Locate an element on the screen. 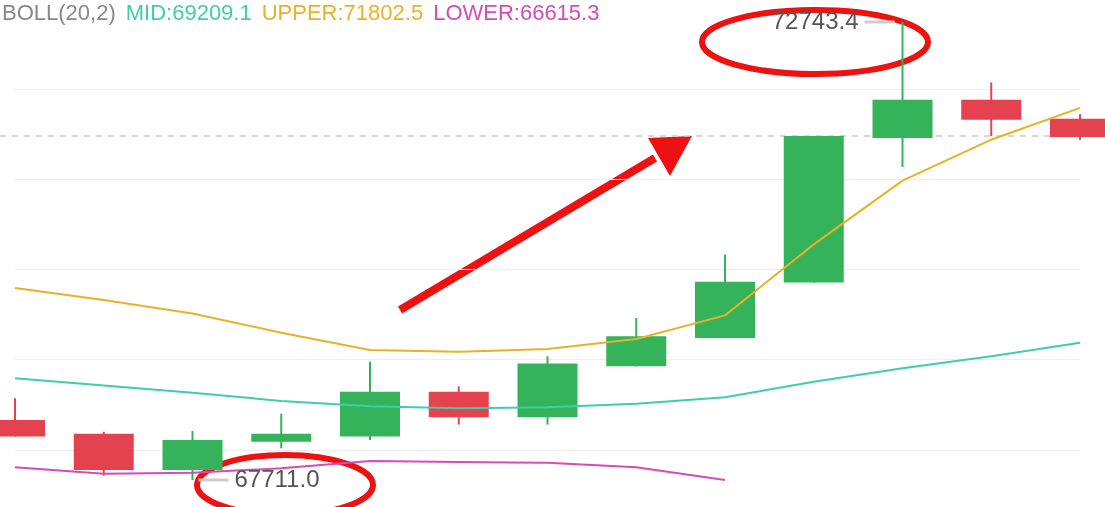 This screenshot has width=1105, height=507. candlestick is located at coordinates (281, 431).